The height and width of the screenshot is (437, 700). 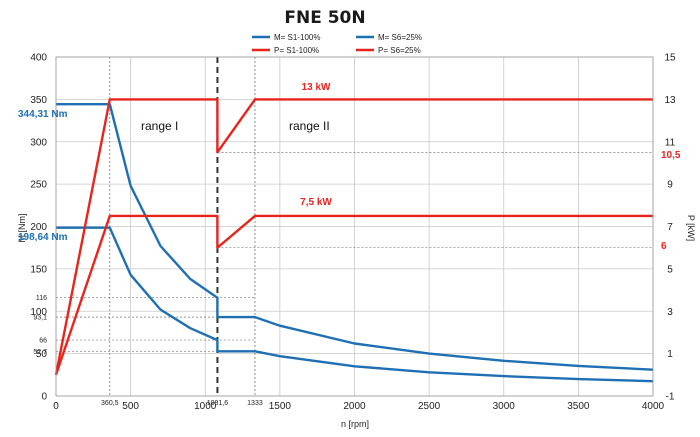 I want to click on y-tick-label-250: 250, so click(x=38, y=185).